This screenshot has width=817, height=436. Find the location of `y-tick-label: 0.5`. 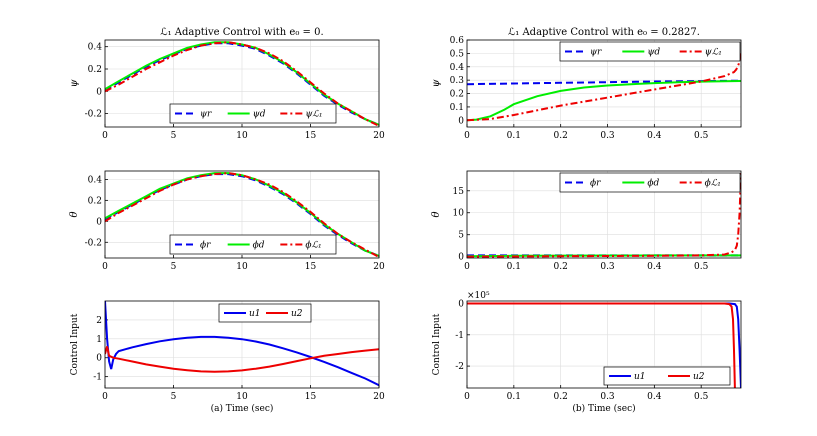

y-tick-label: 0.5 is located at coordinates (457, 54).